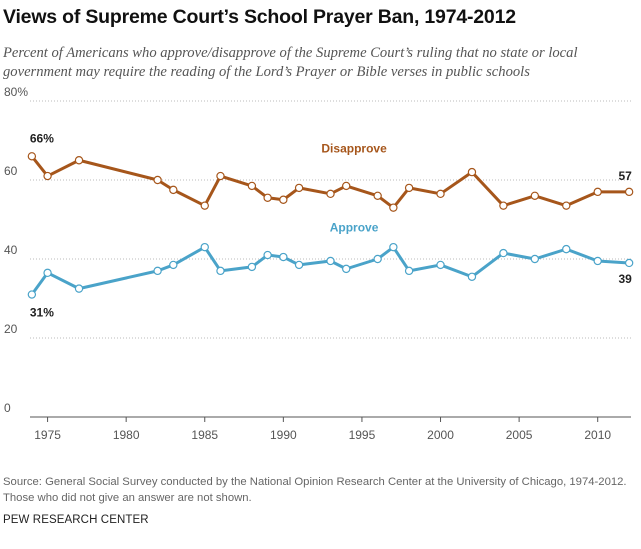 This screenshot has width=641, height=549. I want to click on y-tick-label: 40, so click(11, 250).